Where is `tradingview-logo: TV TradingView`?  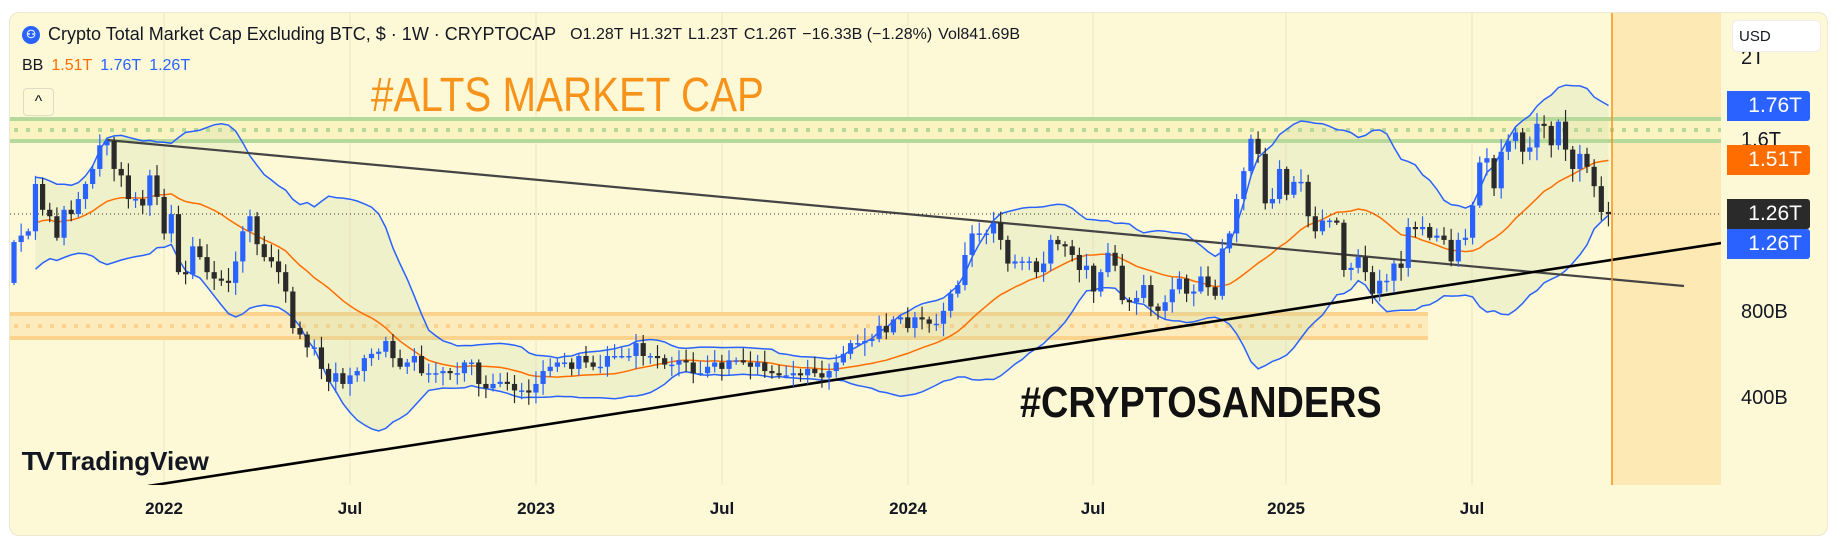
tradingview-logo: TV TradingView is located at coordinates (115, 461).